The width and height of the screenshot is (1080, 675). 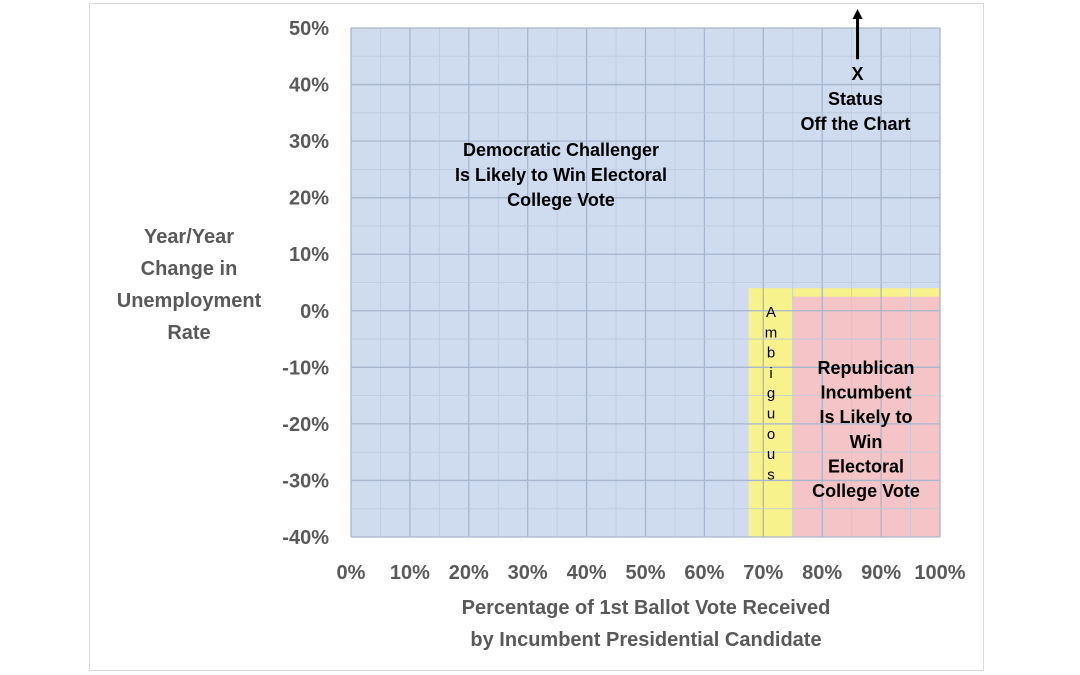 I want to click on y-tick-label: 20%, so click(x=309, y=199).